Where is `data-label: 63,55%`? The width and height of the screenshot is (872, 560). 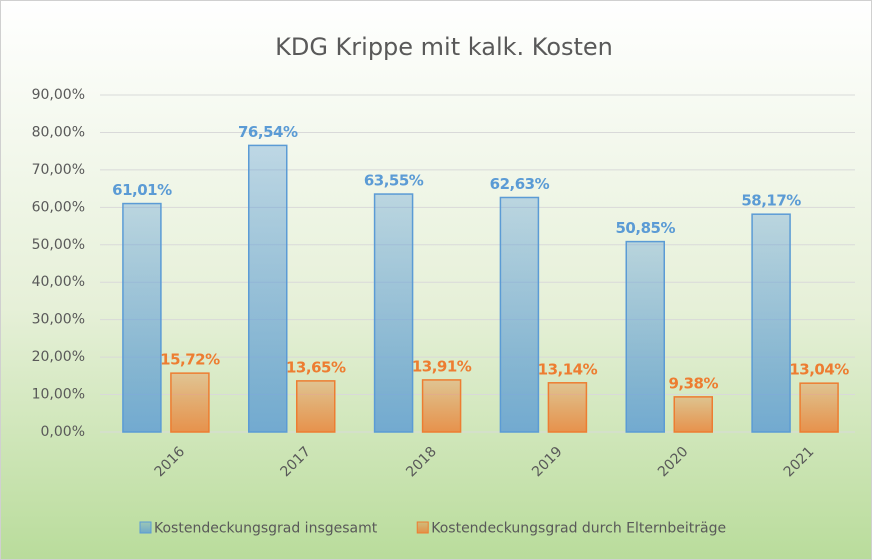 data-label: 63,55% is located at coordinates (394, 181).